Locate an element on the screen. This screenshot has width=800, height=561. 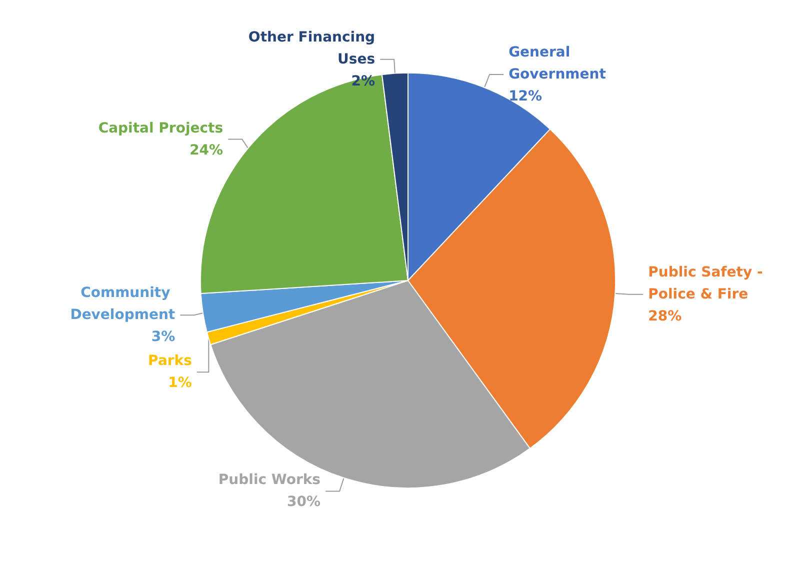
data-label: 28% is located at coordinates (665, 316).